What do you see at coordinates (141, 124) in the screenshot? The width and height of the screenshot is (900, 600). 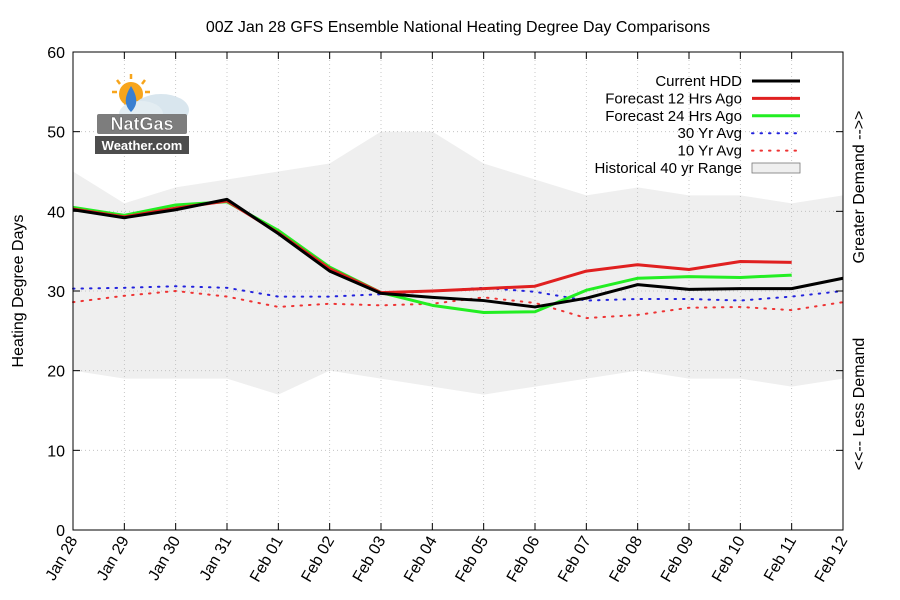 I see `logo-natgas: NatGas` at bounding box center [141, 124].